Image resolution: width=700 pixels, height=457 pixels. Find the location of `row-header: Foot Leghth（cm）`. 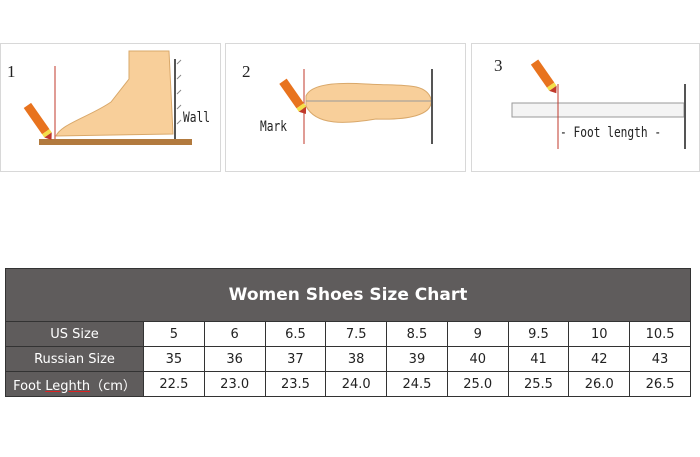

row-header: Foot Leghth（cm） is located at coordinates (74, 384).